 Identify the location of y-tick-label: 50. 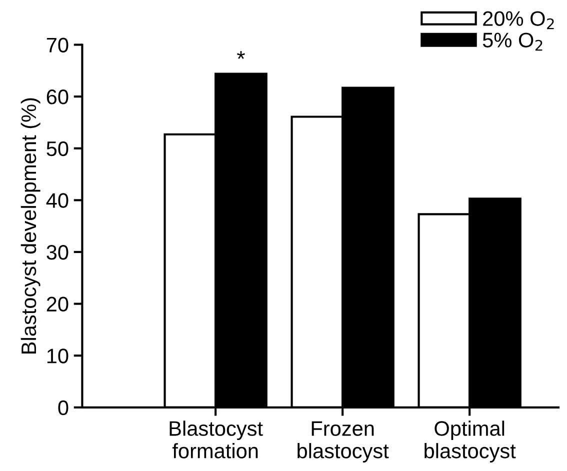
(57, 148).